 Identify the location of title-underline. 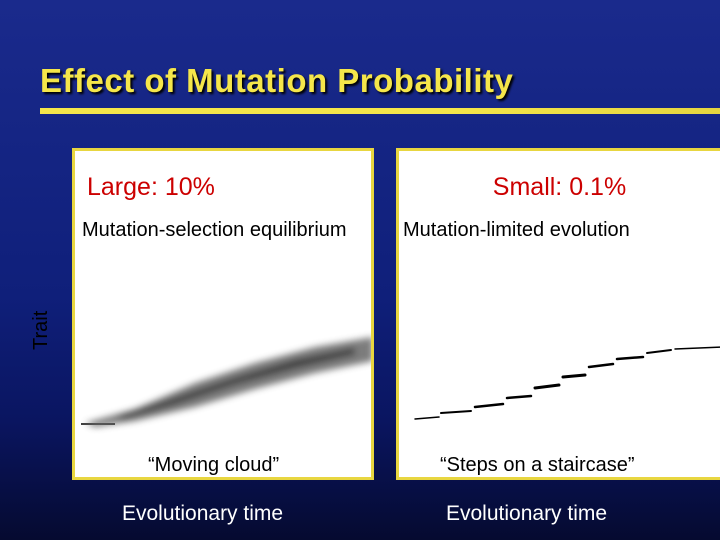
(380, 111).